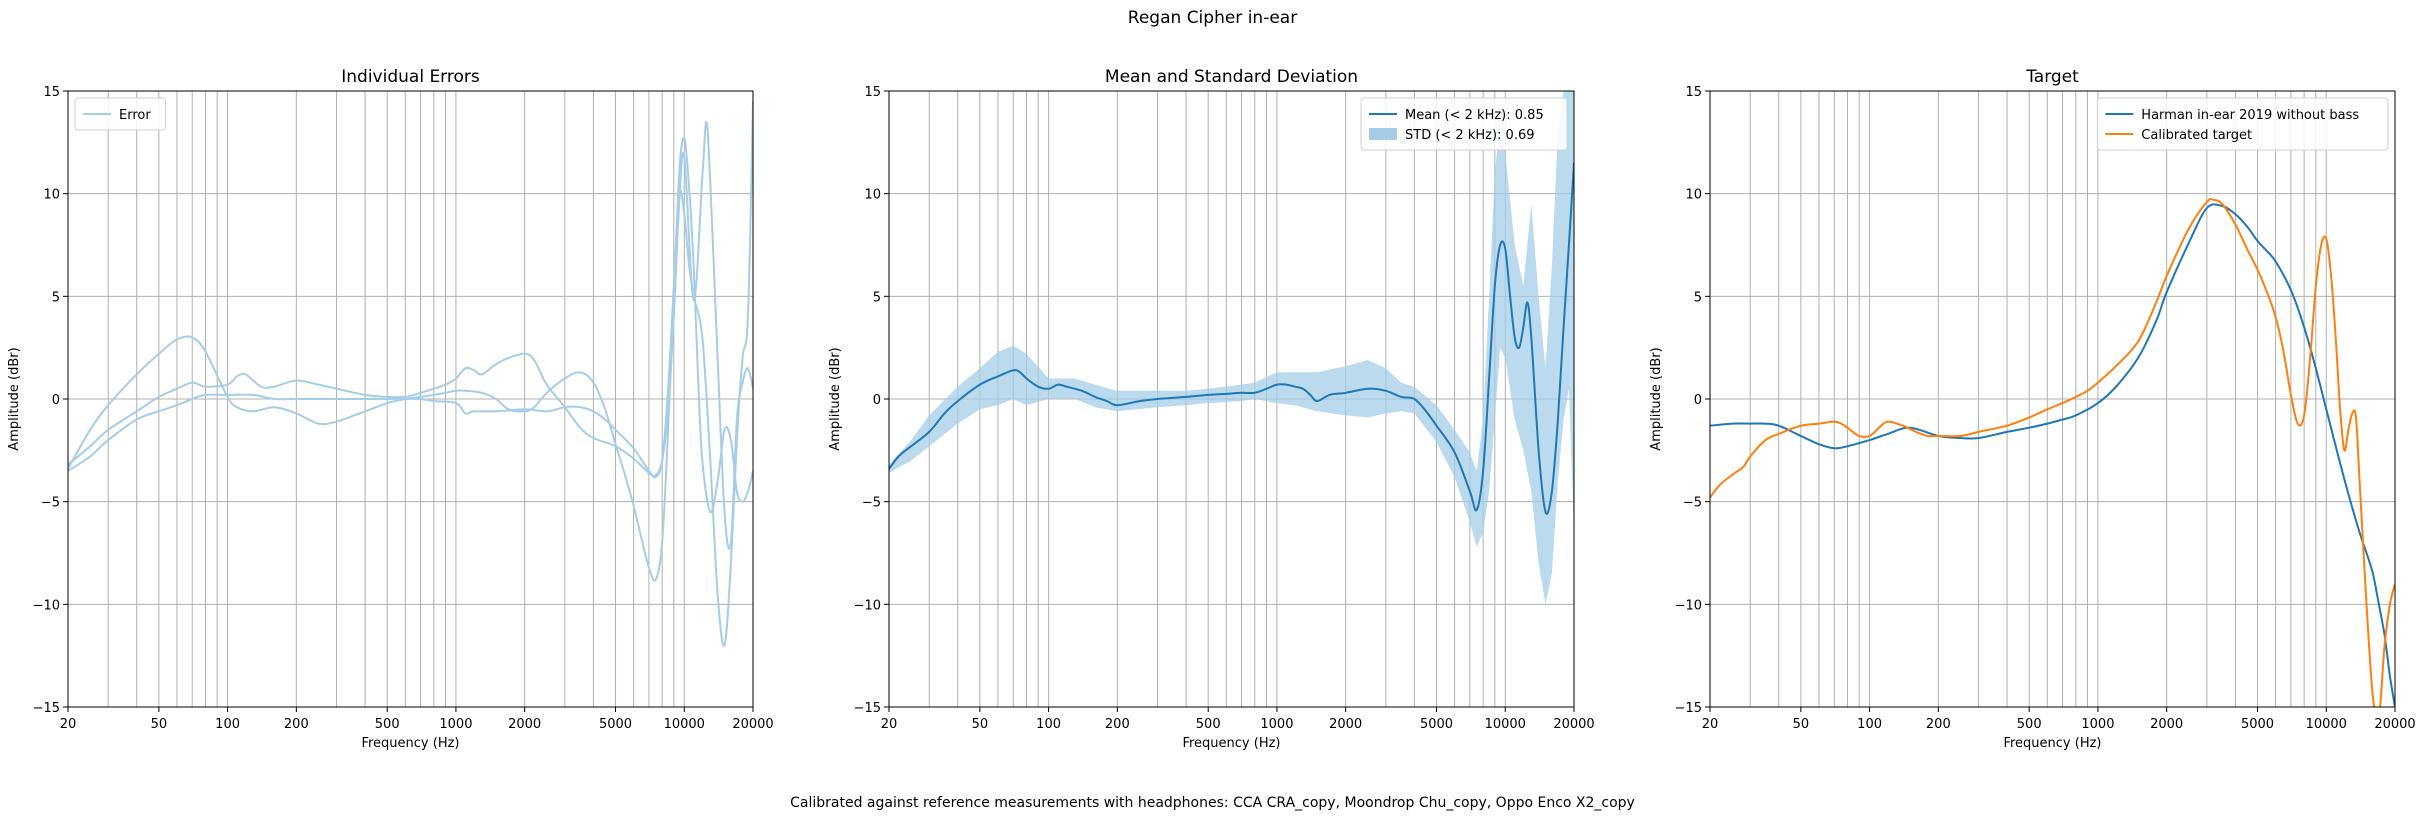 This screenshot has width=2425, height=820. What do you see at coordinates (1383, 134) in the screenshot?
I see `legend-swatch` at bounding box center [1383, 134].